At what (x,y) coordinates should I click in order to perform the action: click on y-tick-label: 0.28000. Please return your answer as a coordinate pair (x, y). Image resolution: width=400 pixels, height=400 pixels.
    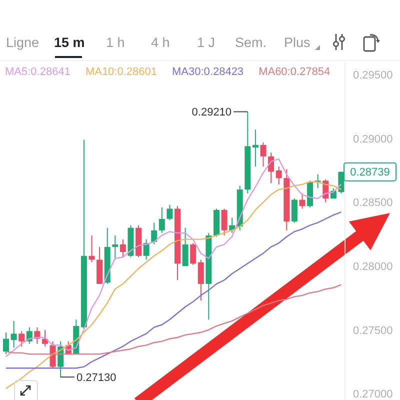
    Looking at the image, I should click on (373, 266).